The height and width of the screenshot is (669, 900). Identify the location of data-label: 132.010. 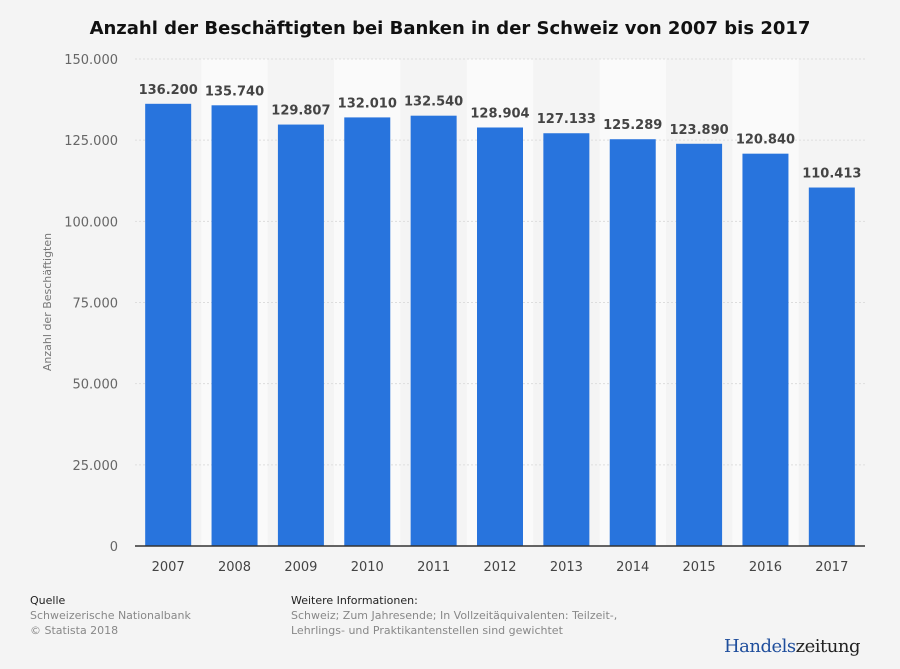
(367, 103).